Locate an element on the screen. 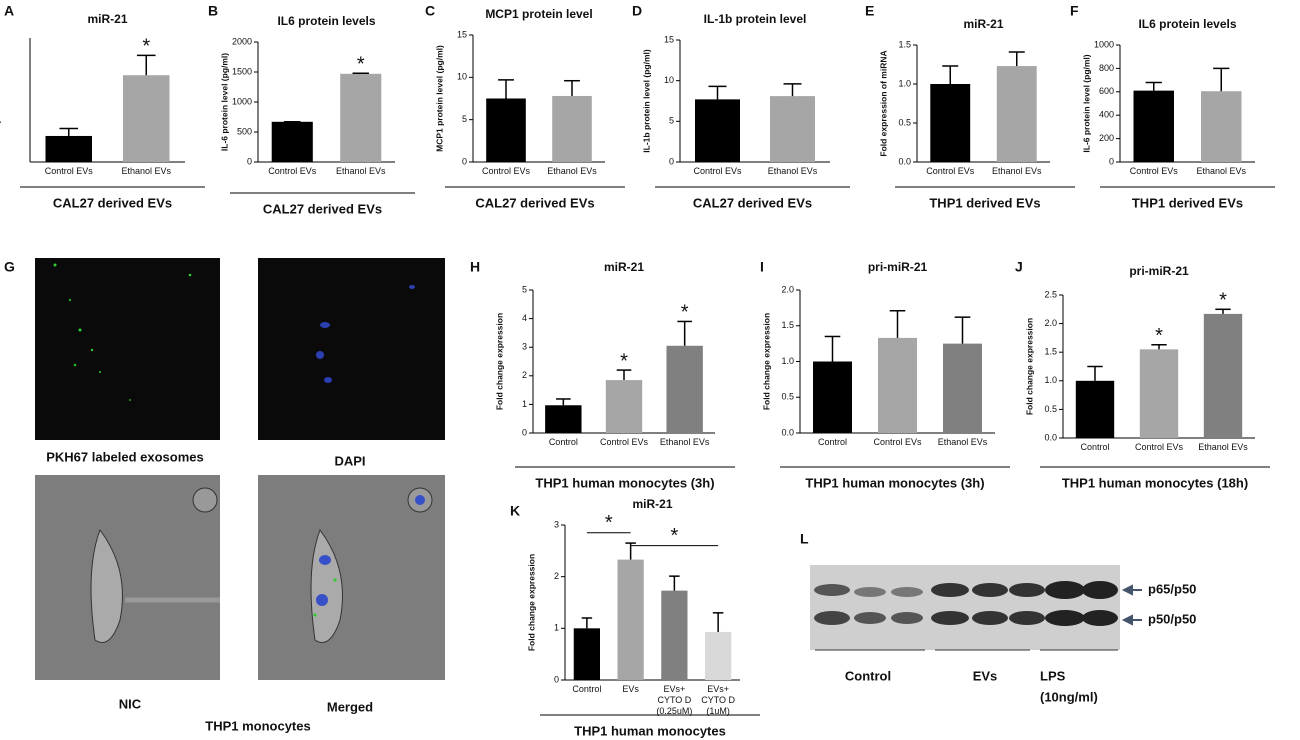 The height and width of the screenshot is (740, 1300). y-tick-label: 400 is located at coordinates (1106, 115).